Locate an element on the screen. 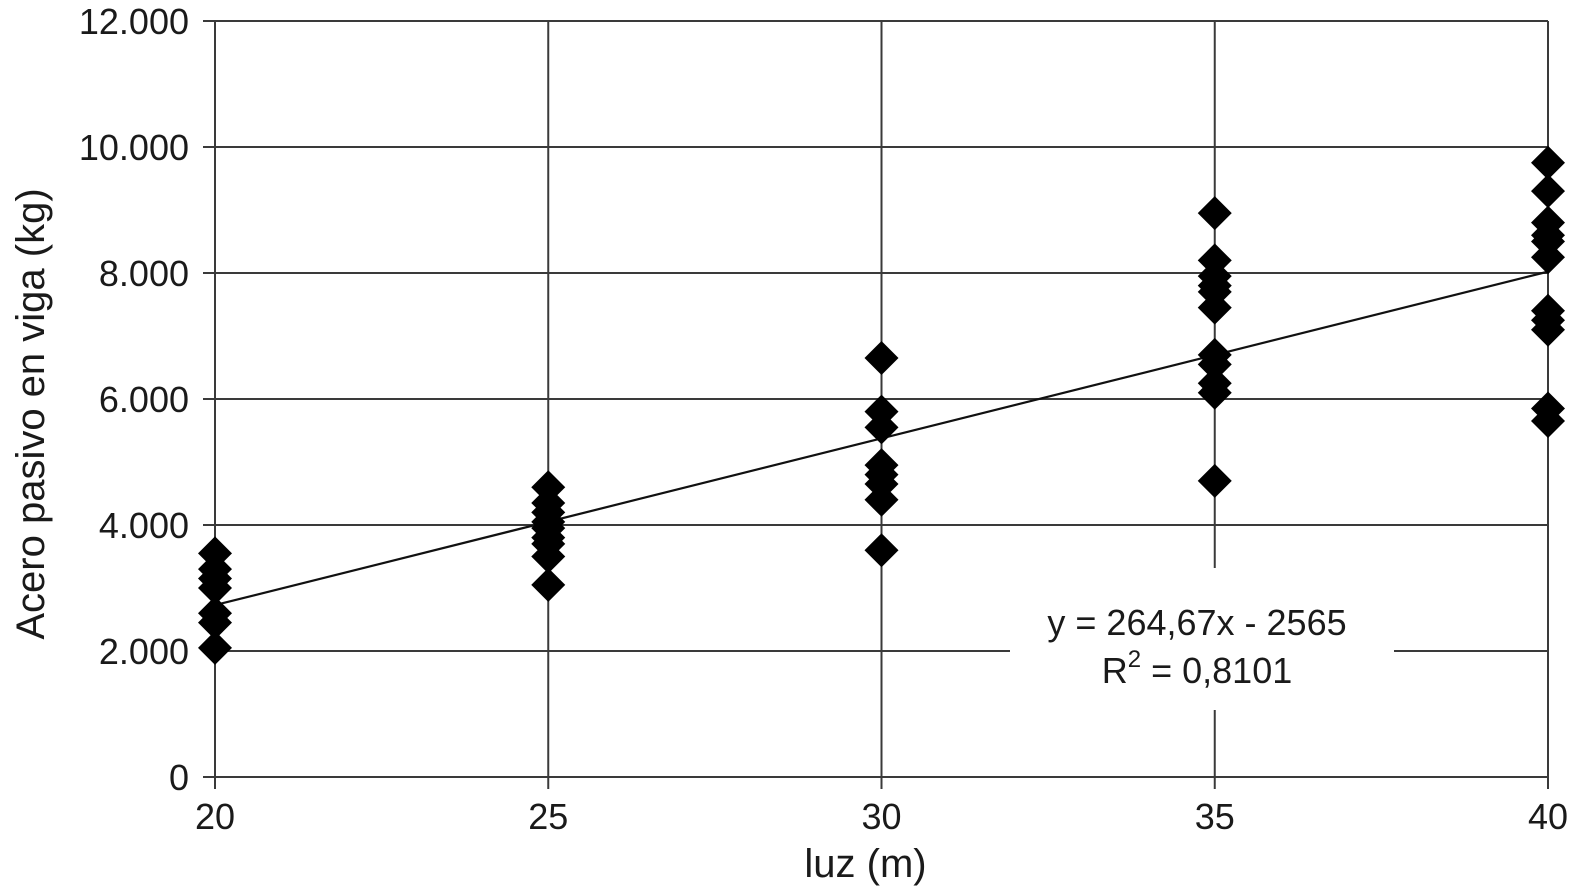 The height and width of the screenshot is (892, 1573). annotation-background is located at coordinates (1202, 639).